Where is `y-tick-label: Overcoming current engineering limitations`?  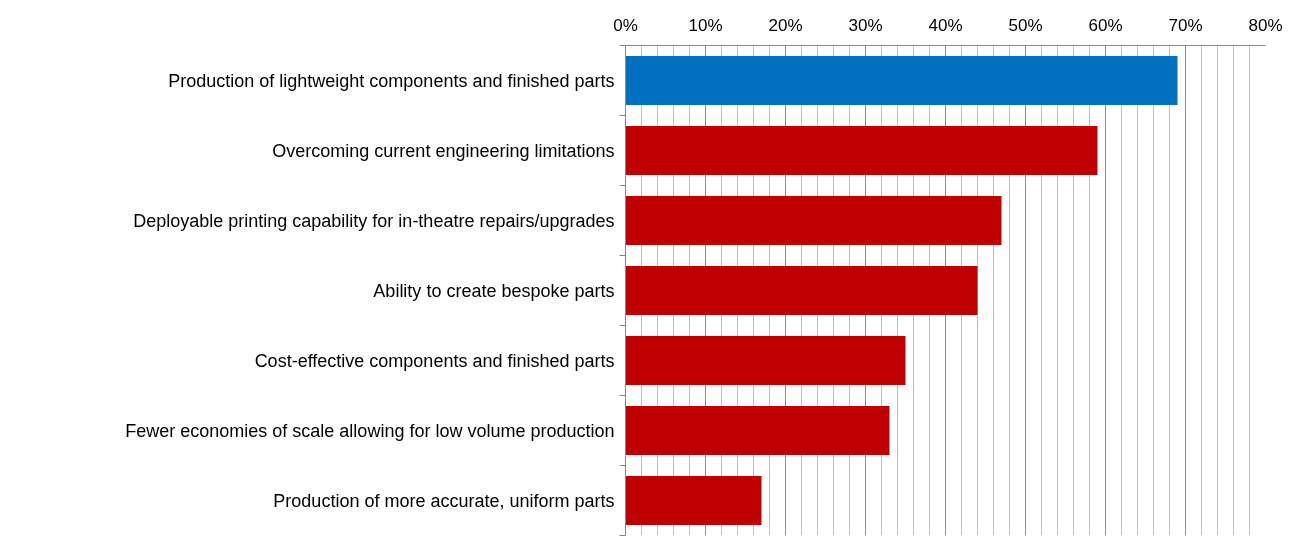
y-tick-label: Overcoming current engineering limitations is located at coordinates (443, 150).